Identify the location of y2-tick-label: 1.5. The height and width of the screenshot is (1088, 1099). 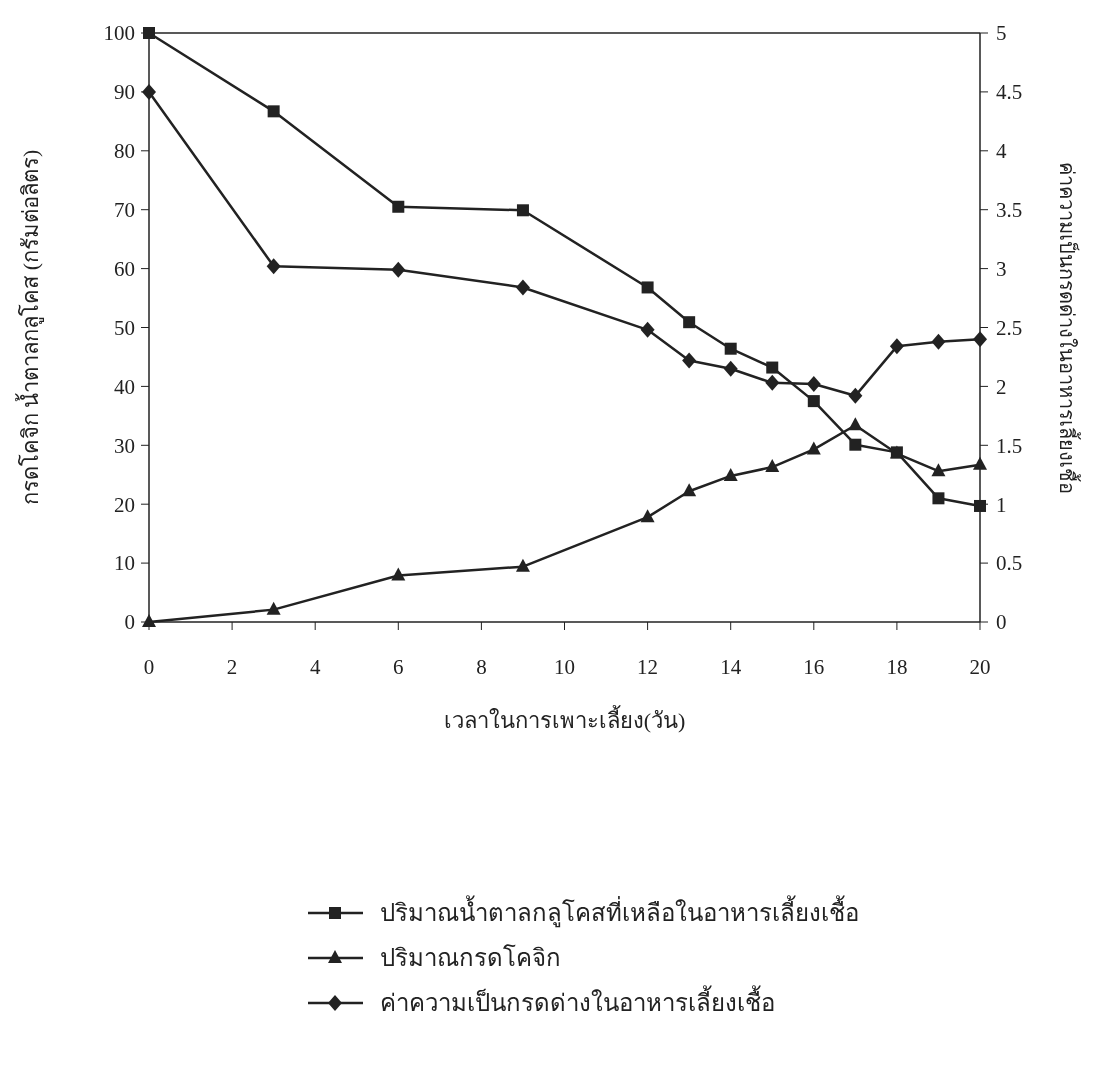
(1009, 445).